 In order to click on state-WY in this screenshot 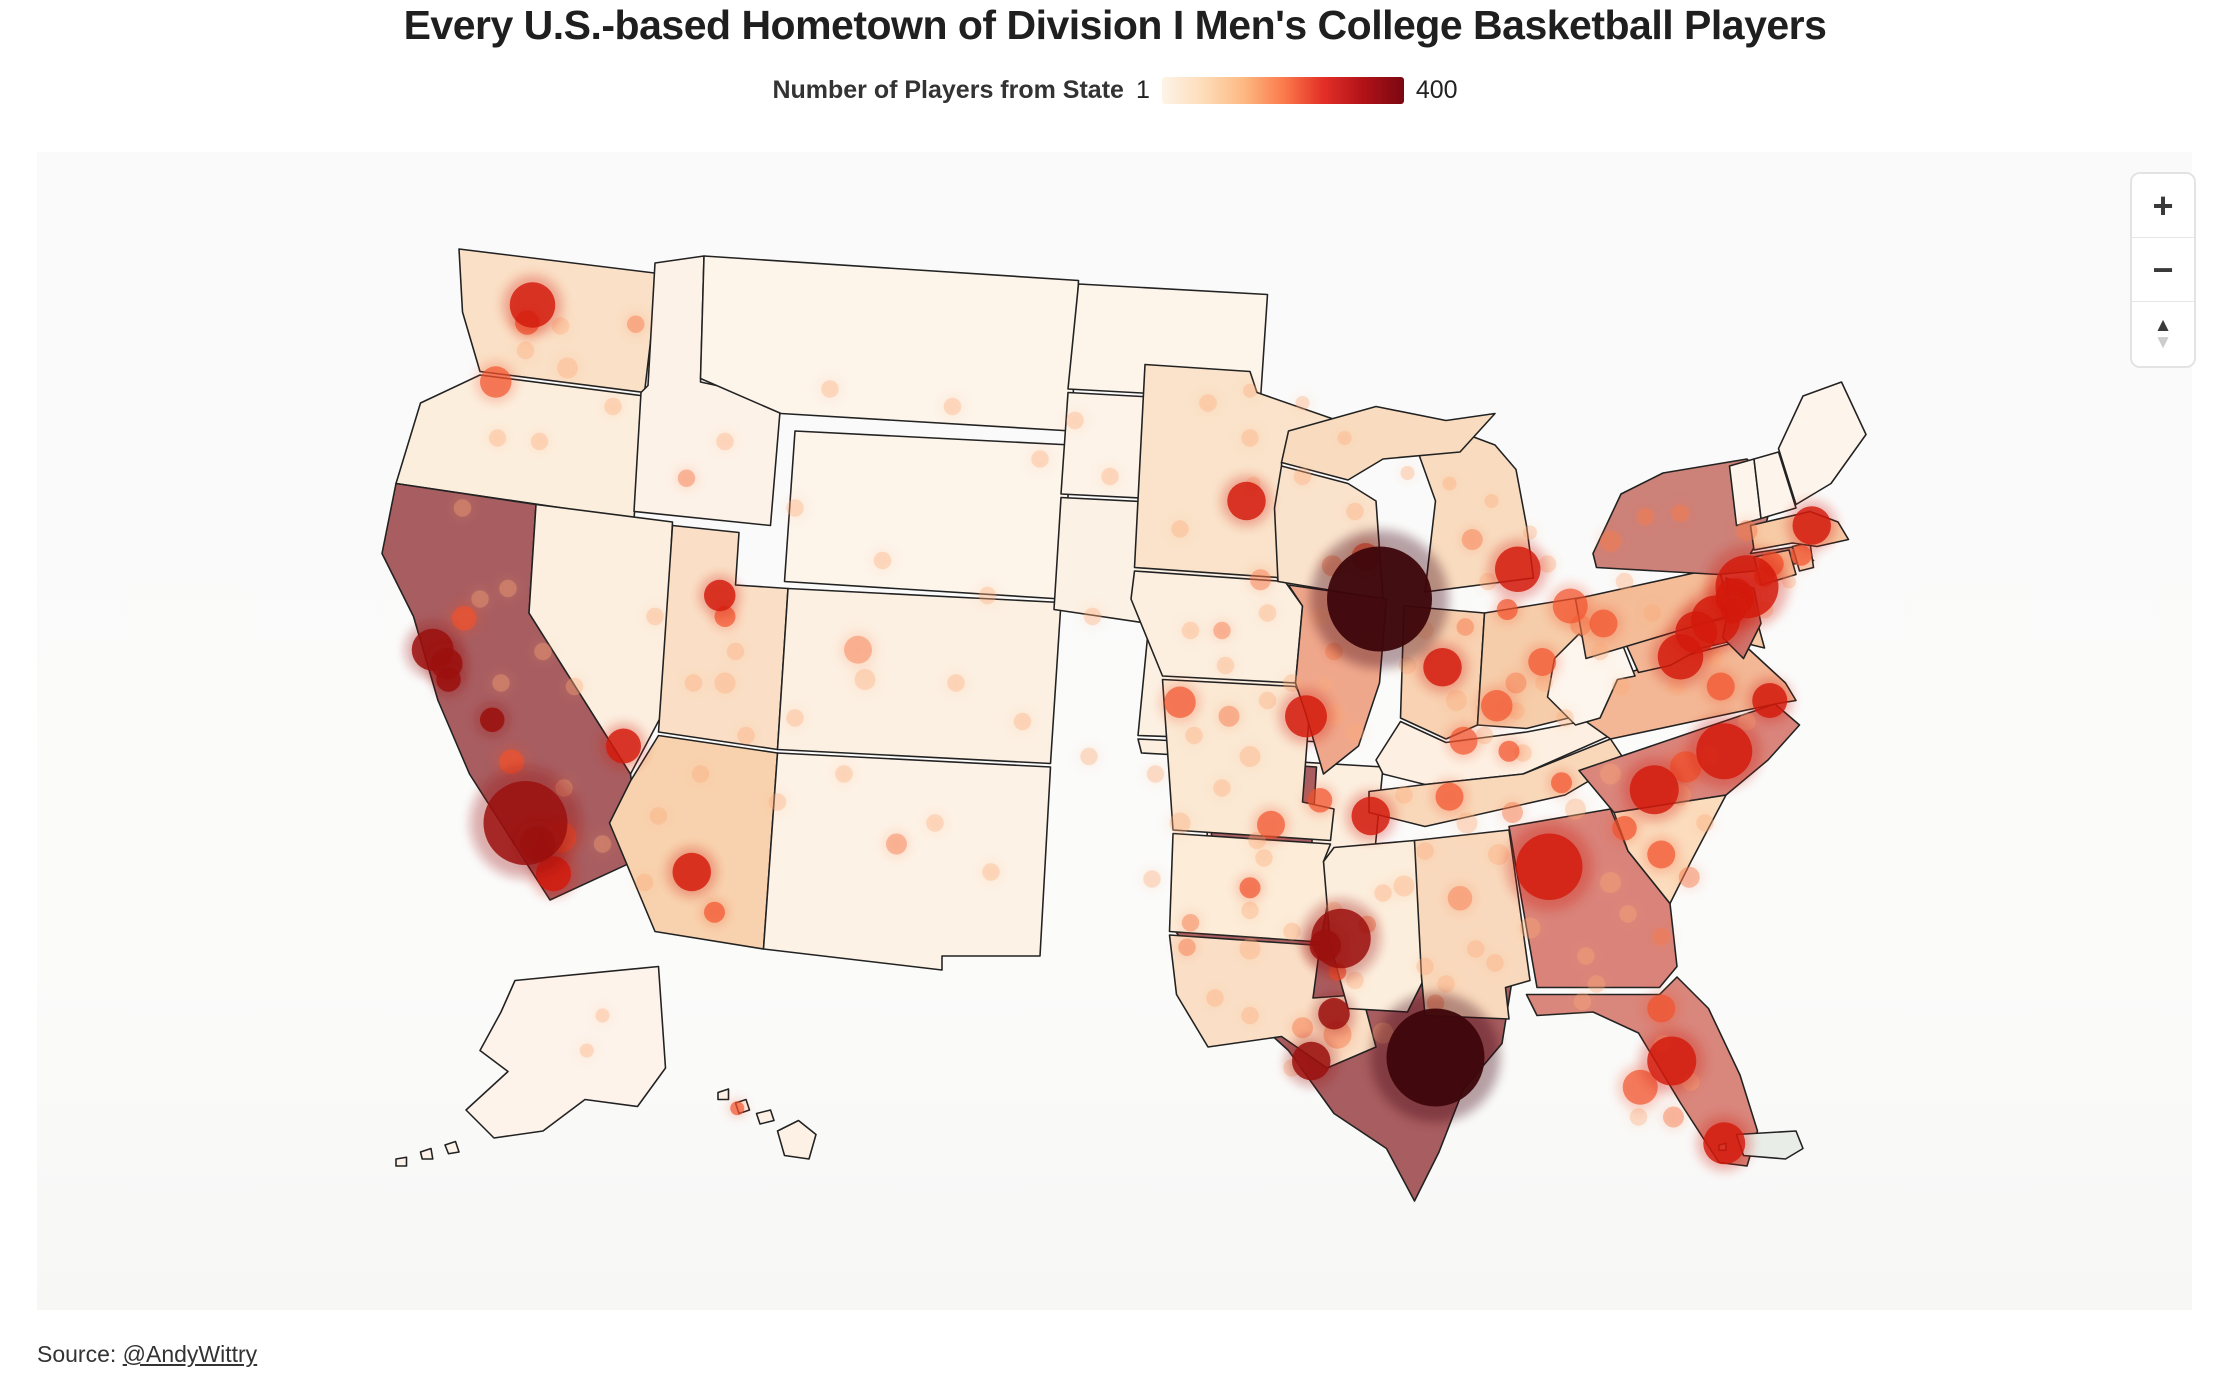, I will do `click(928, 515)`.